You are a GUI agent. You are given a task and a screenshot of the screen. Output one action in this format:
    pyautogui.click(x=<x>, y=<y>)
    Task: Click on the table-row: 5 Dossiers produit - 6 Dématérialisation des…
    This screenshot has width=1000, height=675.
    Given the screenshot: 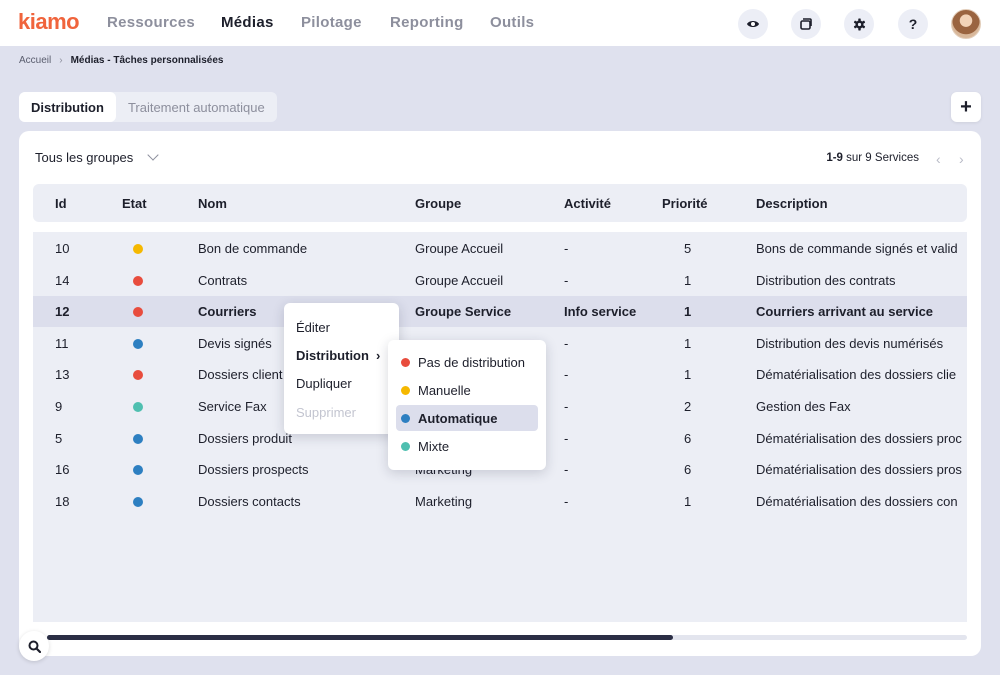 What is the action you would take?
    pyautogui.click(x=500, y=438)
    